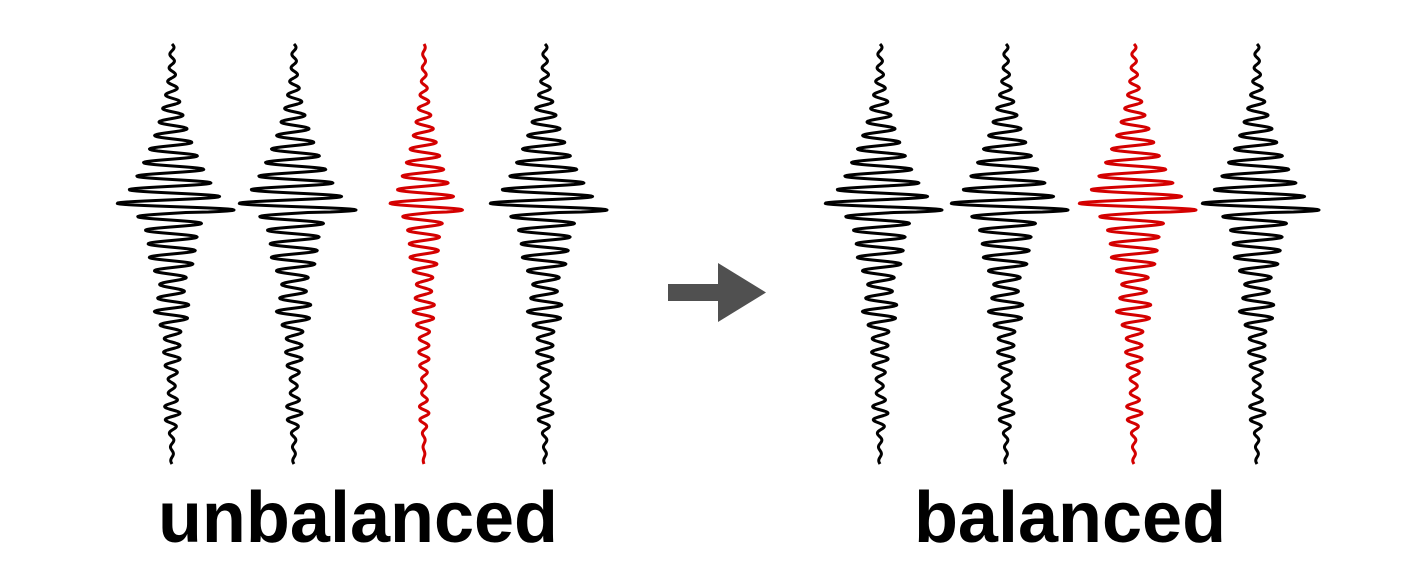 This screenshot has width=1412, height=586. Describe the element at coordinates (358, 518) in the screenshot. I see `unbalanced-label: unbalanced` at that location.